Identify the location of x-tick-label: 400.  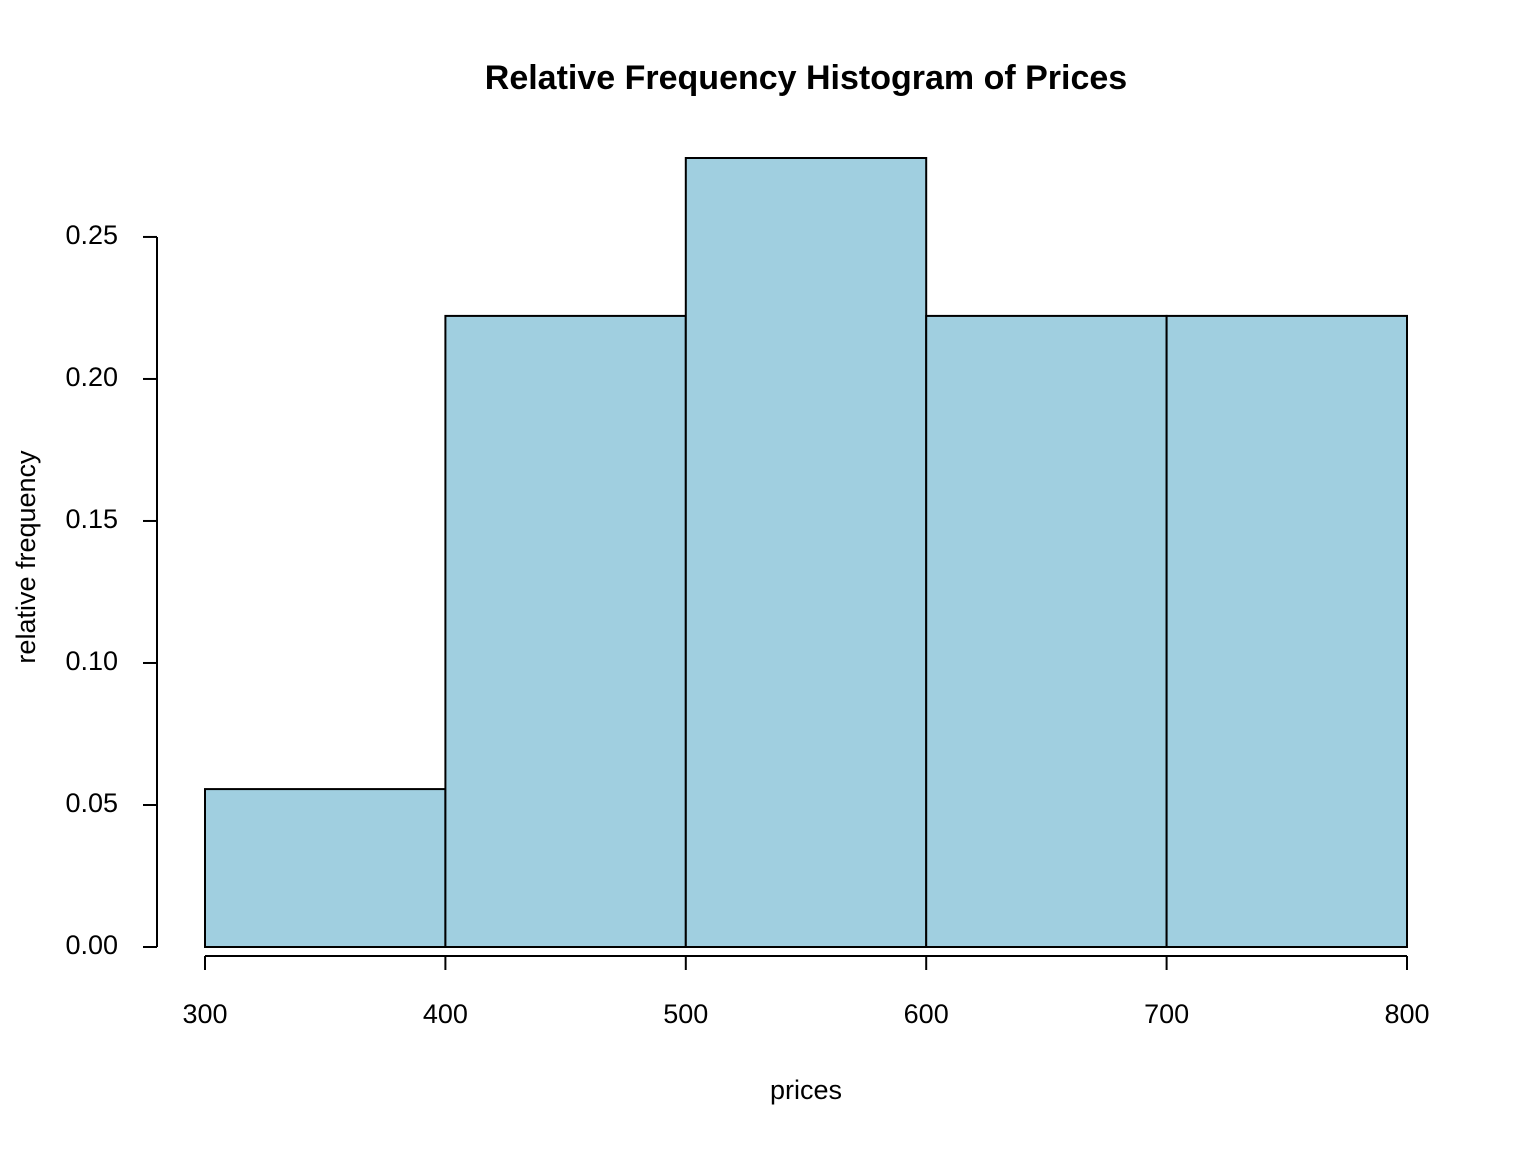
(445, 1014).